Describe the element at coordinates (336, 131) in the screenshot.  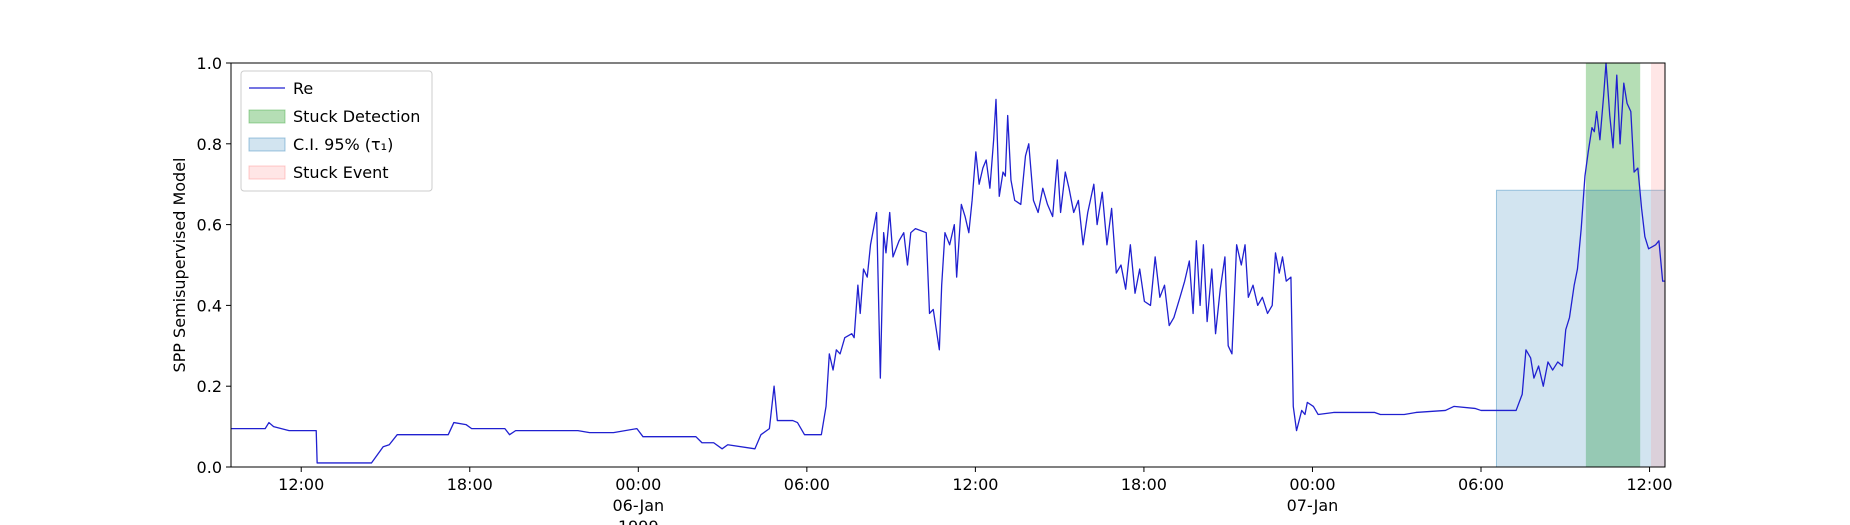
I see `legend-box` at that location.